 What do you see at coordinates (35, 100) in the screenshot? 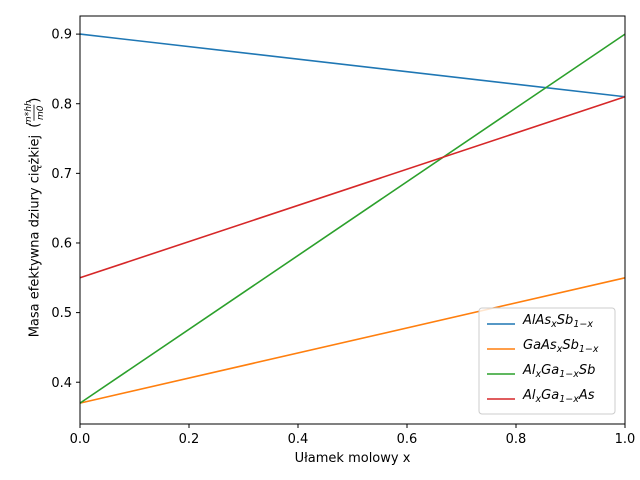
I see `y-fraction-close-paren: )` at bounding box center [35, 100].